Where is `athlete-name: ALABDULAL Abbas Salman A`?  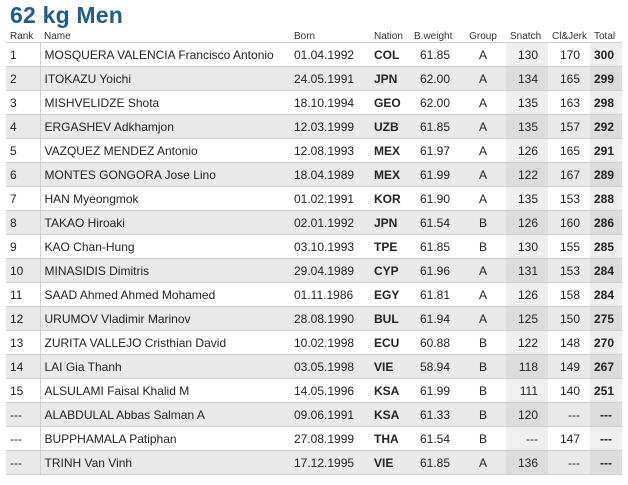 athlete-name: ALABDULAL Abbas Salman A is located at coordinates (164, 414).